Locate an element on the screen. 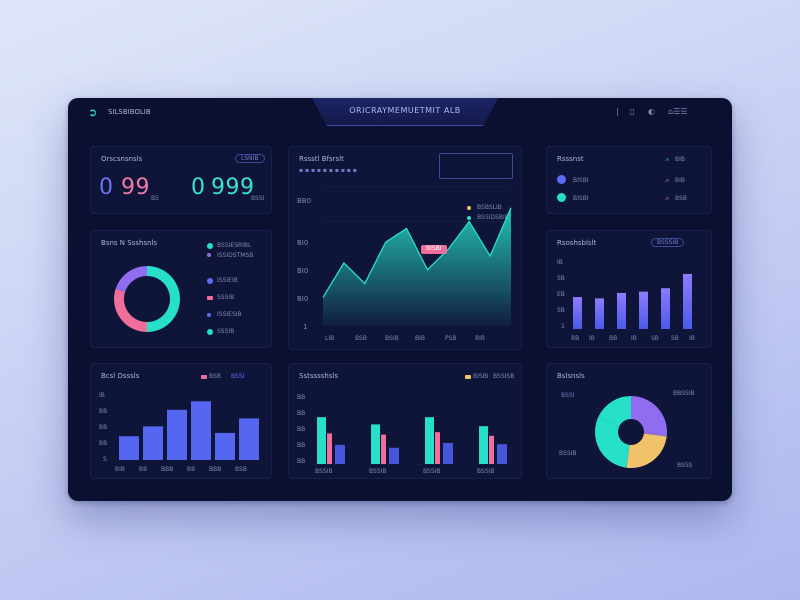  bars-left-title: Bcsl Dsssls is located at coordinates (120, 376).